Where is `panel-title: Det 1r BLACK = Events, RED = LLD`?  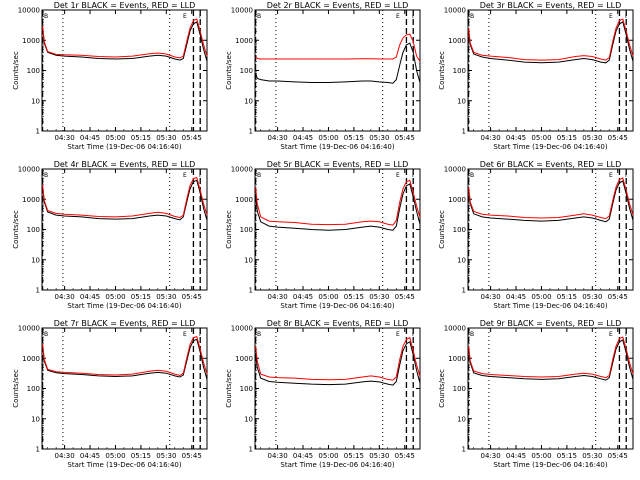
panel-title: Det 1r BLACK = Events, RED = LLD is located at coordinates (125, 5).